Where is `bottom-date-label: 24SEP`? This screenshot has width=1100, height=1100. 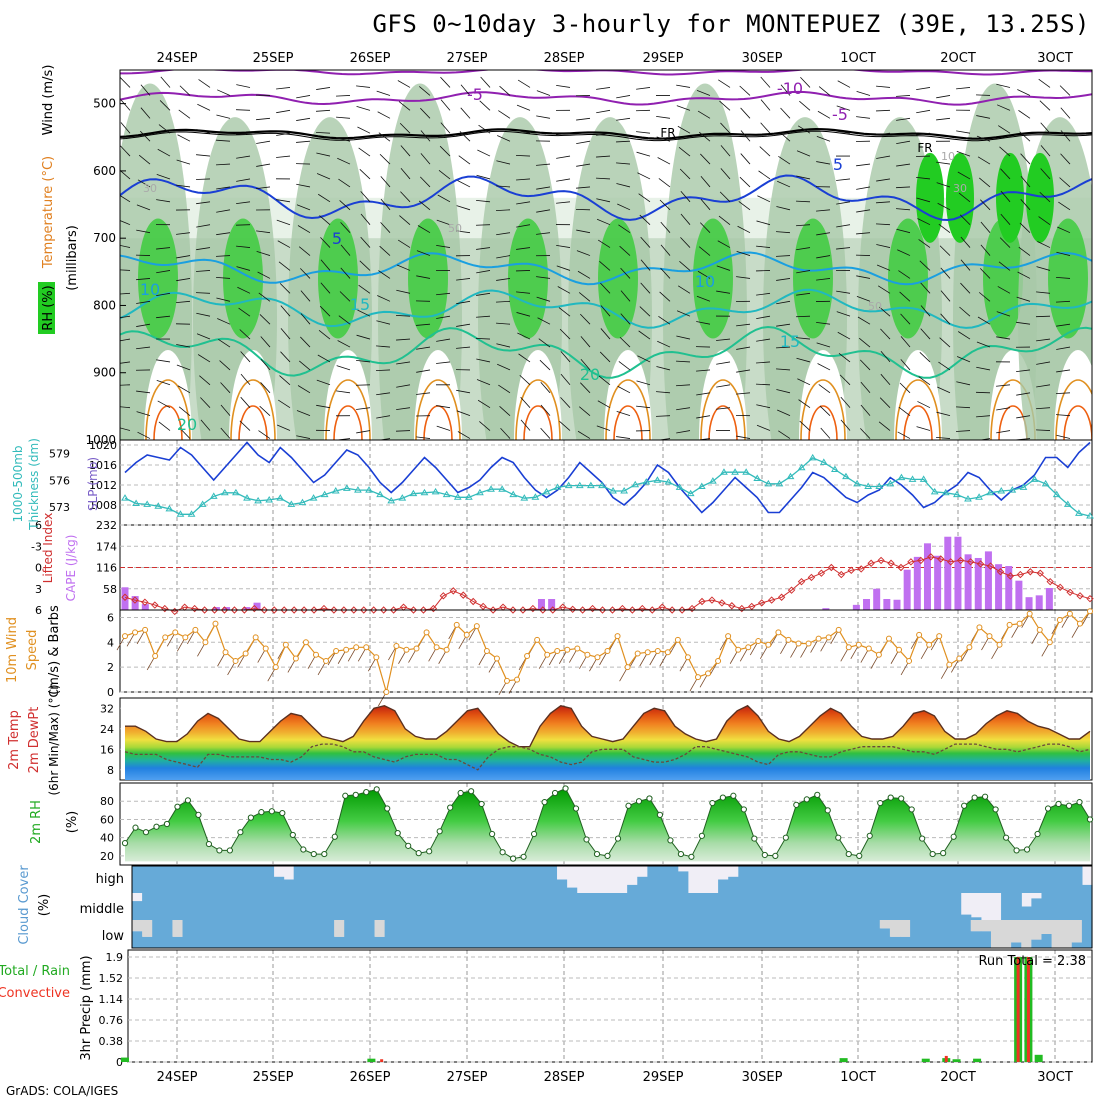
bottom-date-label: 24SEP is located at coordinates (177, 1077).